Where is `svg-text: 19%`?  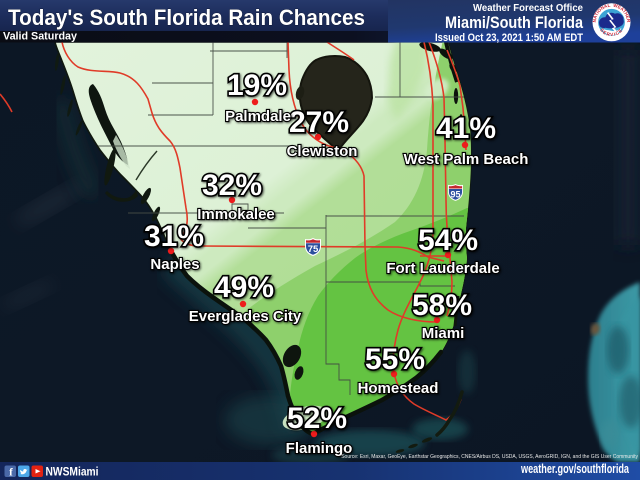 svg-text: 19% is located at coordinates (257, 85).